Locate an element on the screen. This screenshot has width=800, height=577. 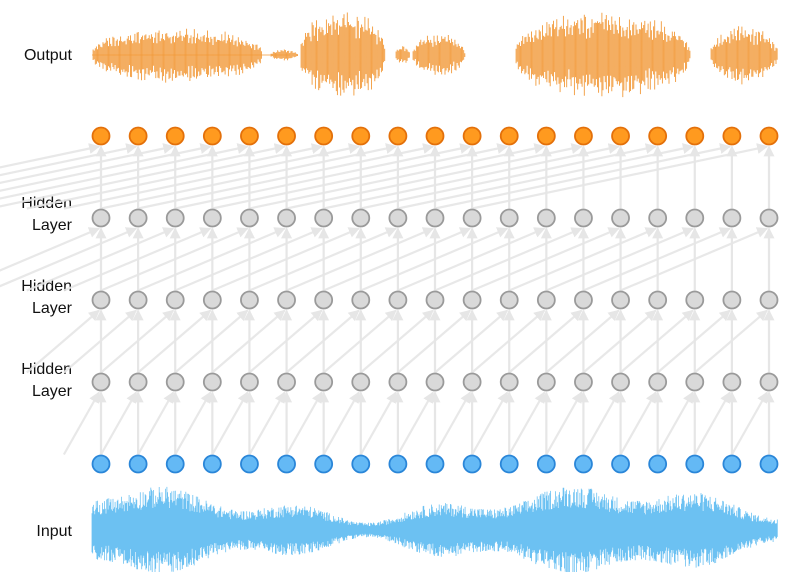
input-label: Input is located at coordinates (54, 531).